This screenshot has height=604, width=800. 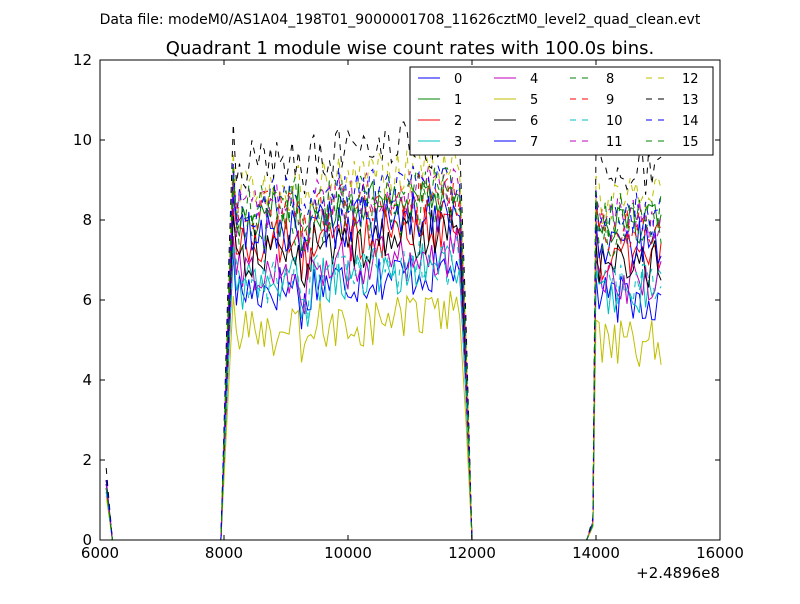 I want to click on legend-label-4: 4, so click(x=534, y=79).